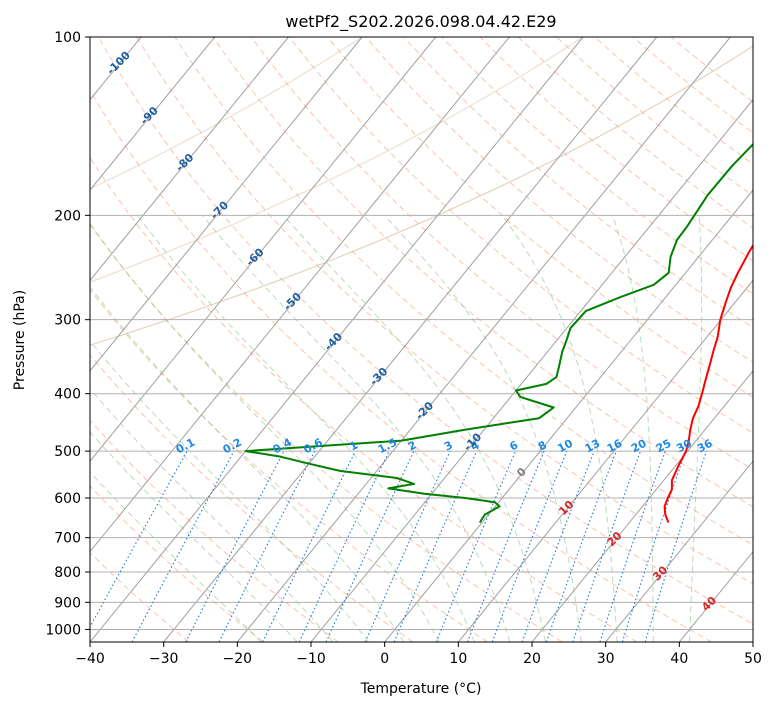 The width and height of the screenshot is (775, 708). I want to click on y-tick-label: 400, so click(67, 395).